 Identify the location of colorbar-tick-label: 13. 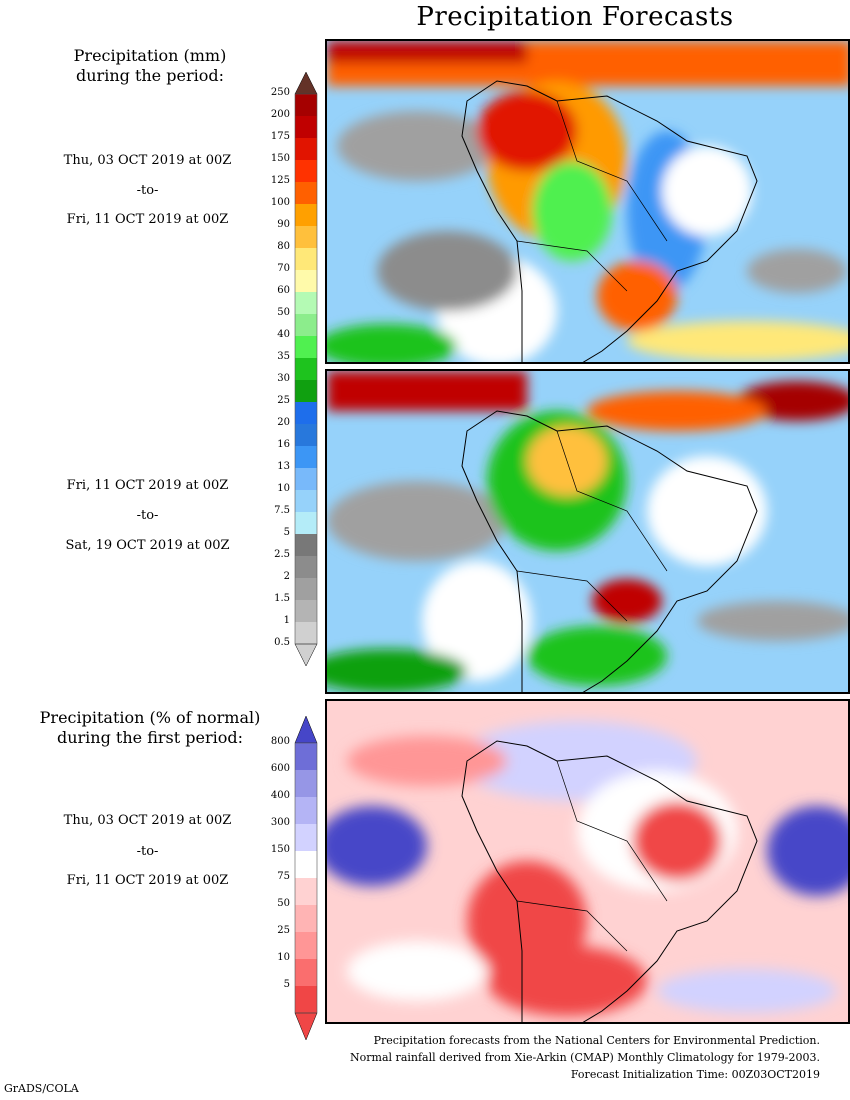
(283, 466).